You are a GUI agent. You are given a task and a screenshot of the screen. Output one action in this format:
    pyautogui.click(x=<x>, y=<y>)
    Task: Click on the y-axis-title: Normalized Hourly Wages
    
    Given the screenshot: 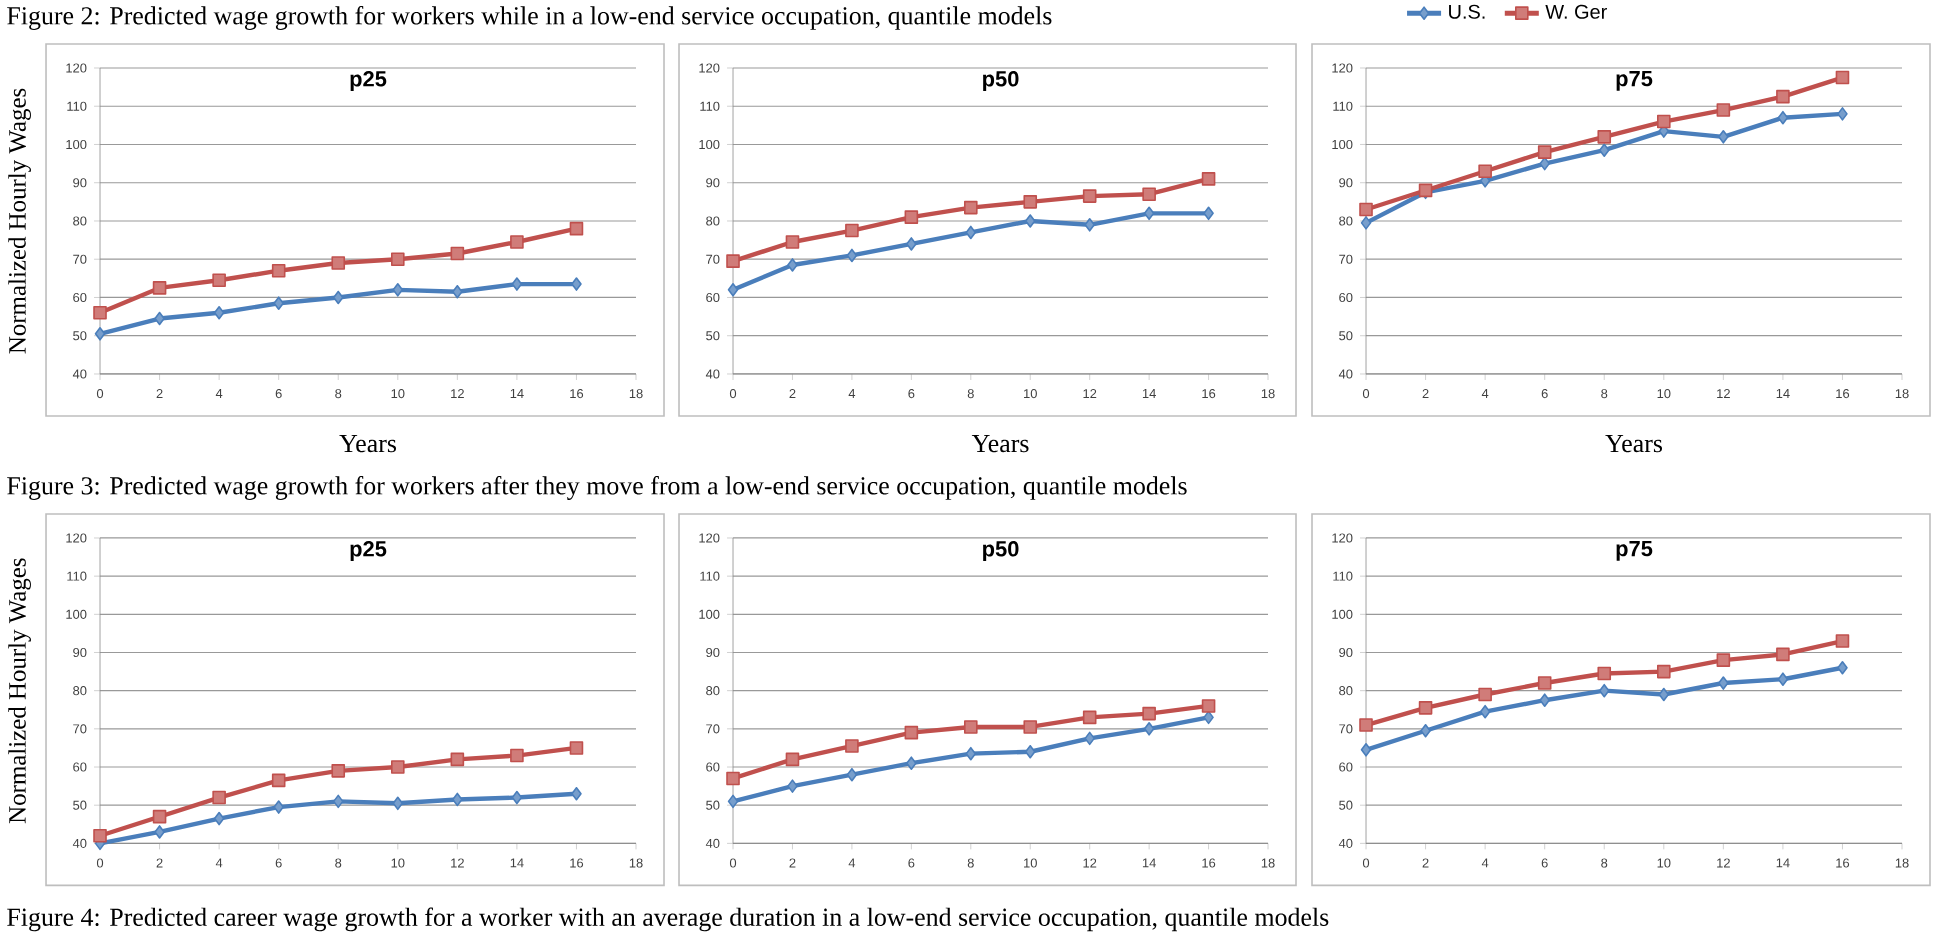 What is the action you would take?
    pyautogui.click(x=19, y=221)
    